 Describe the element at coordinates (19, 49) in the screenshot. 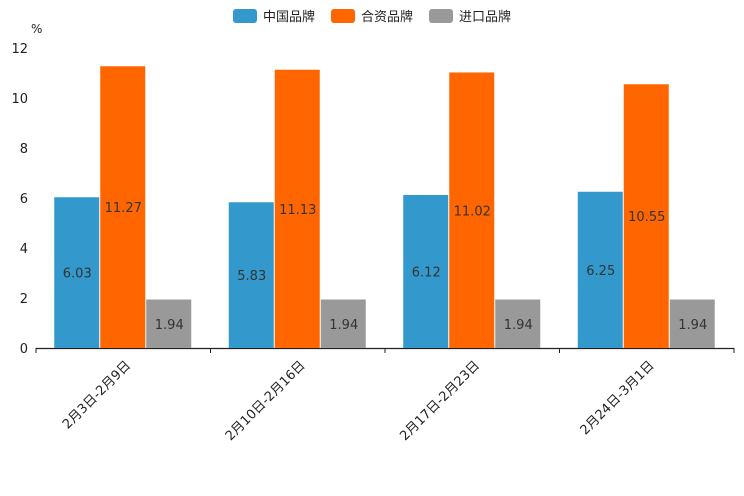

I see `y-tick-label: 12` at that location.